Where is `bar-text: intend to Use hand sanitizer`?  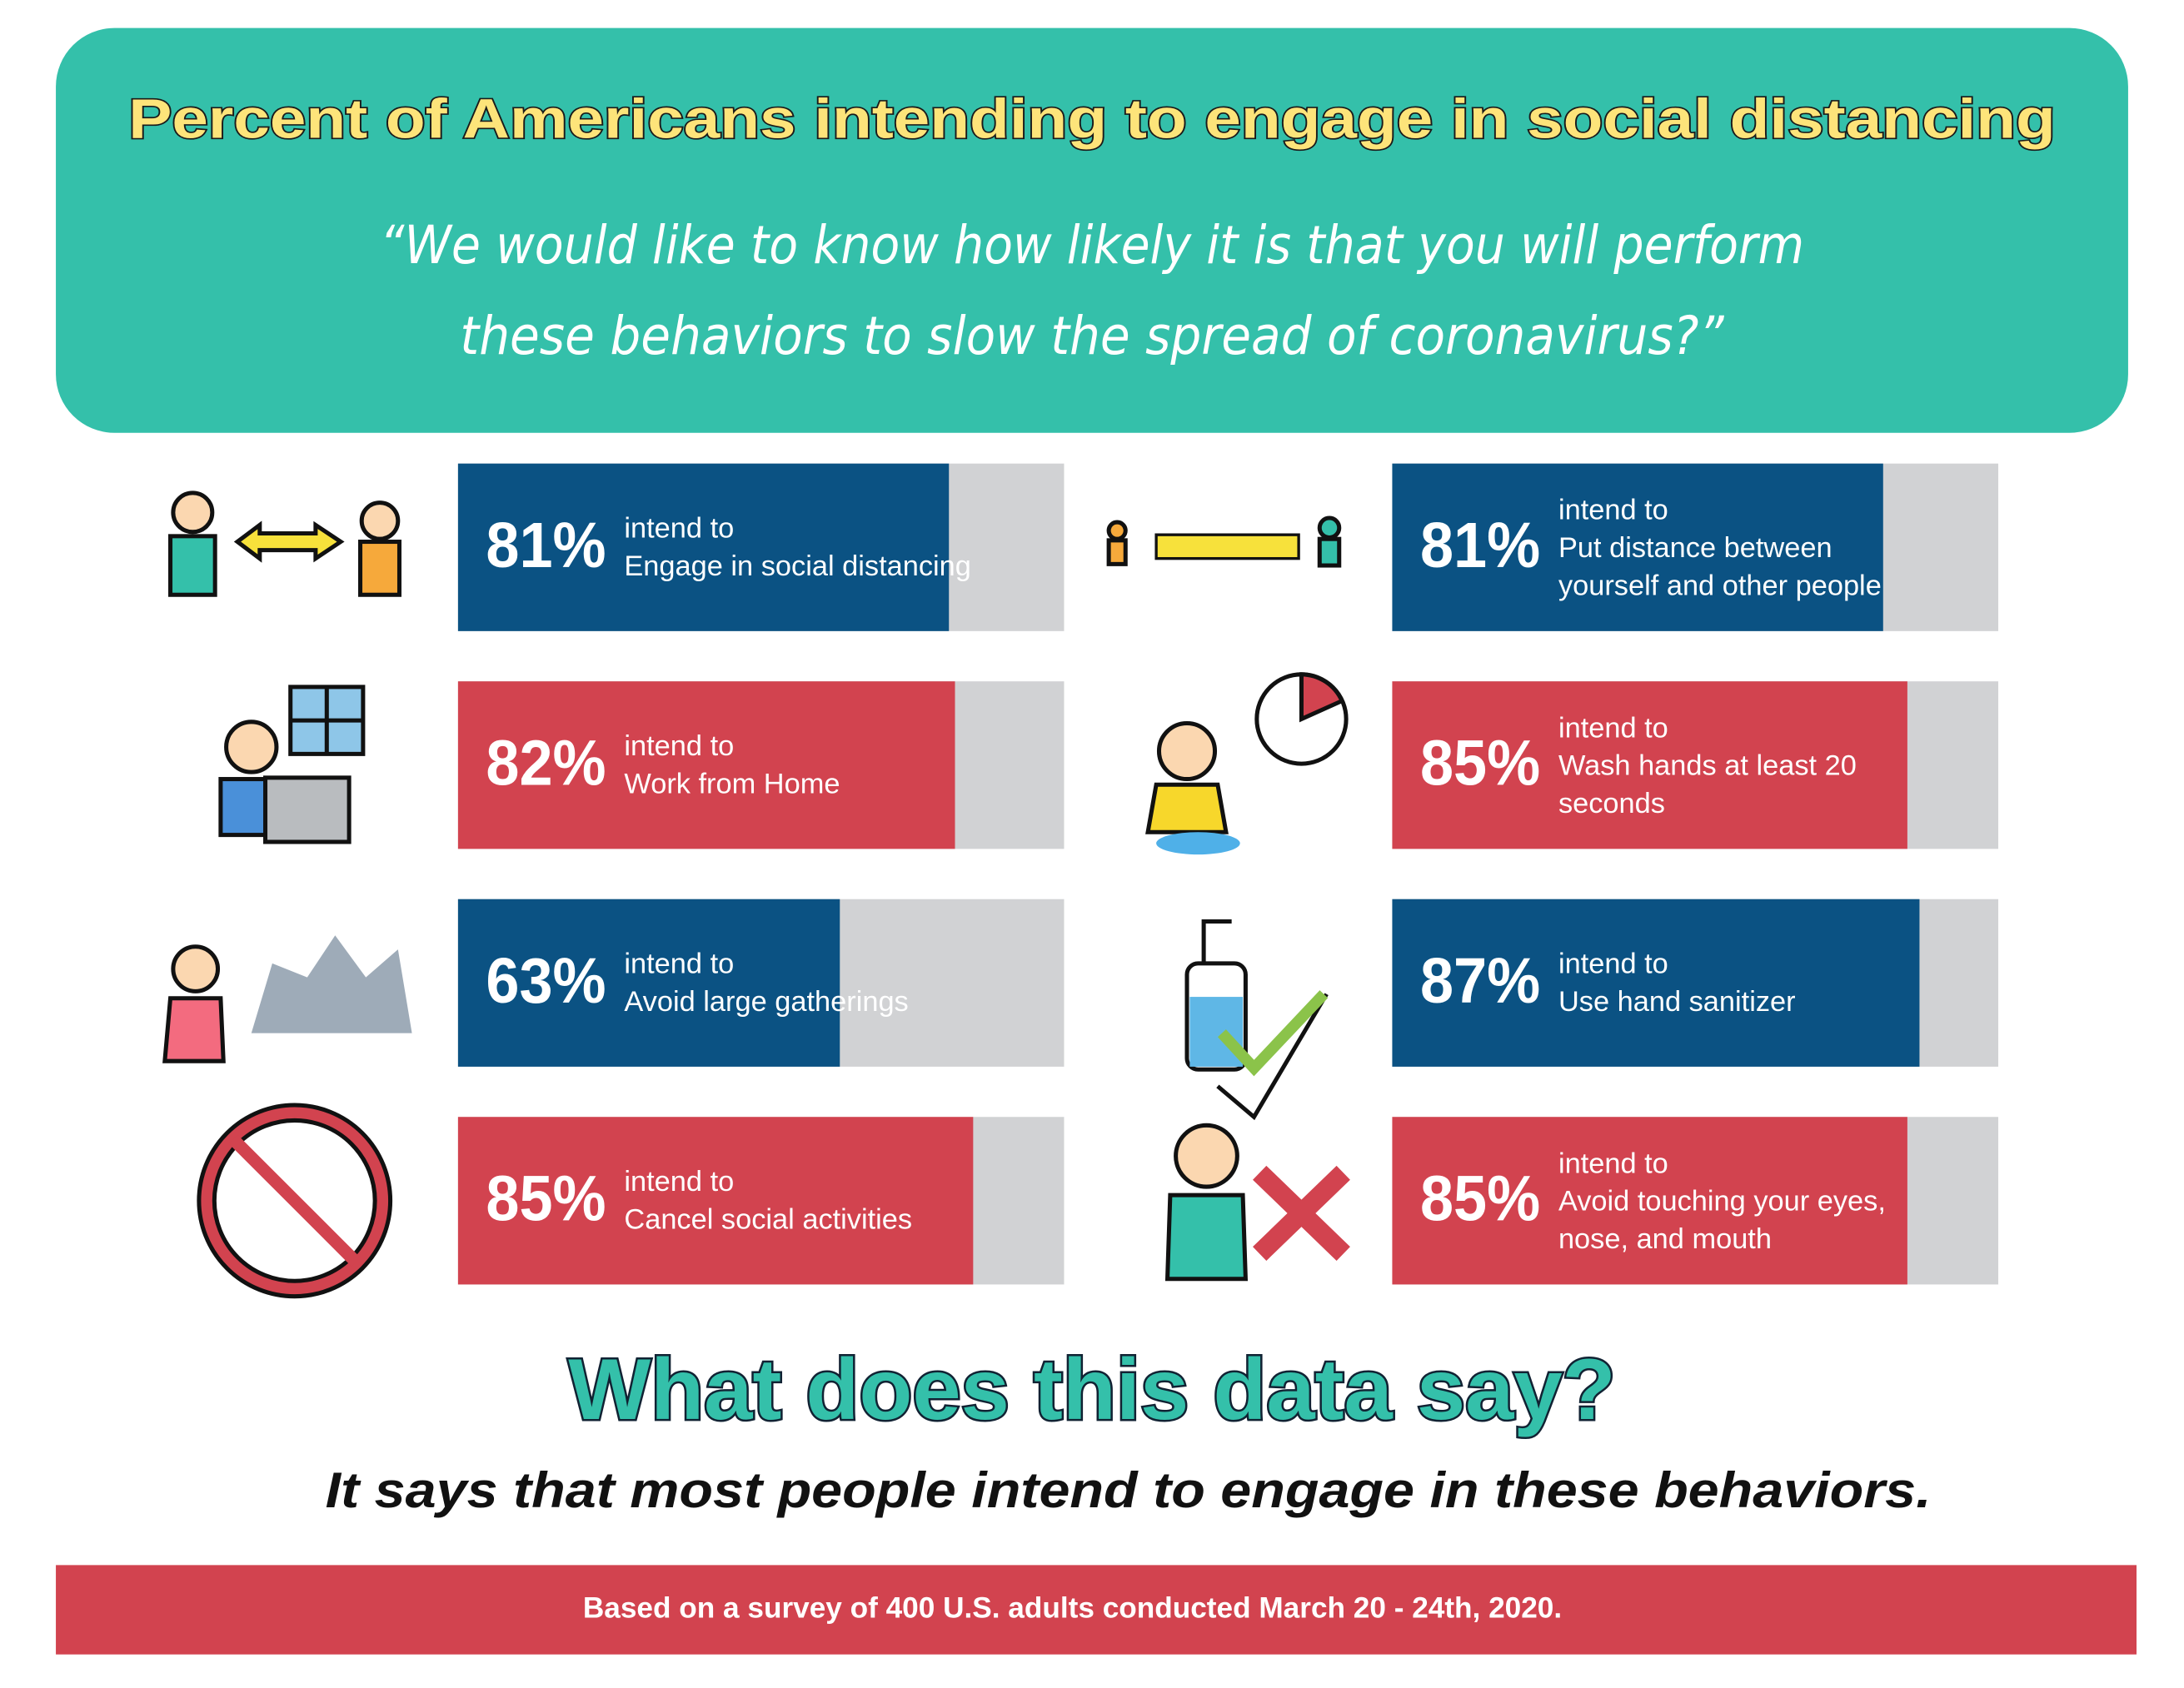 bar-text: intend to Use hand sanitizer is located at coordinates (1732, 983).